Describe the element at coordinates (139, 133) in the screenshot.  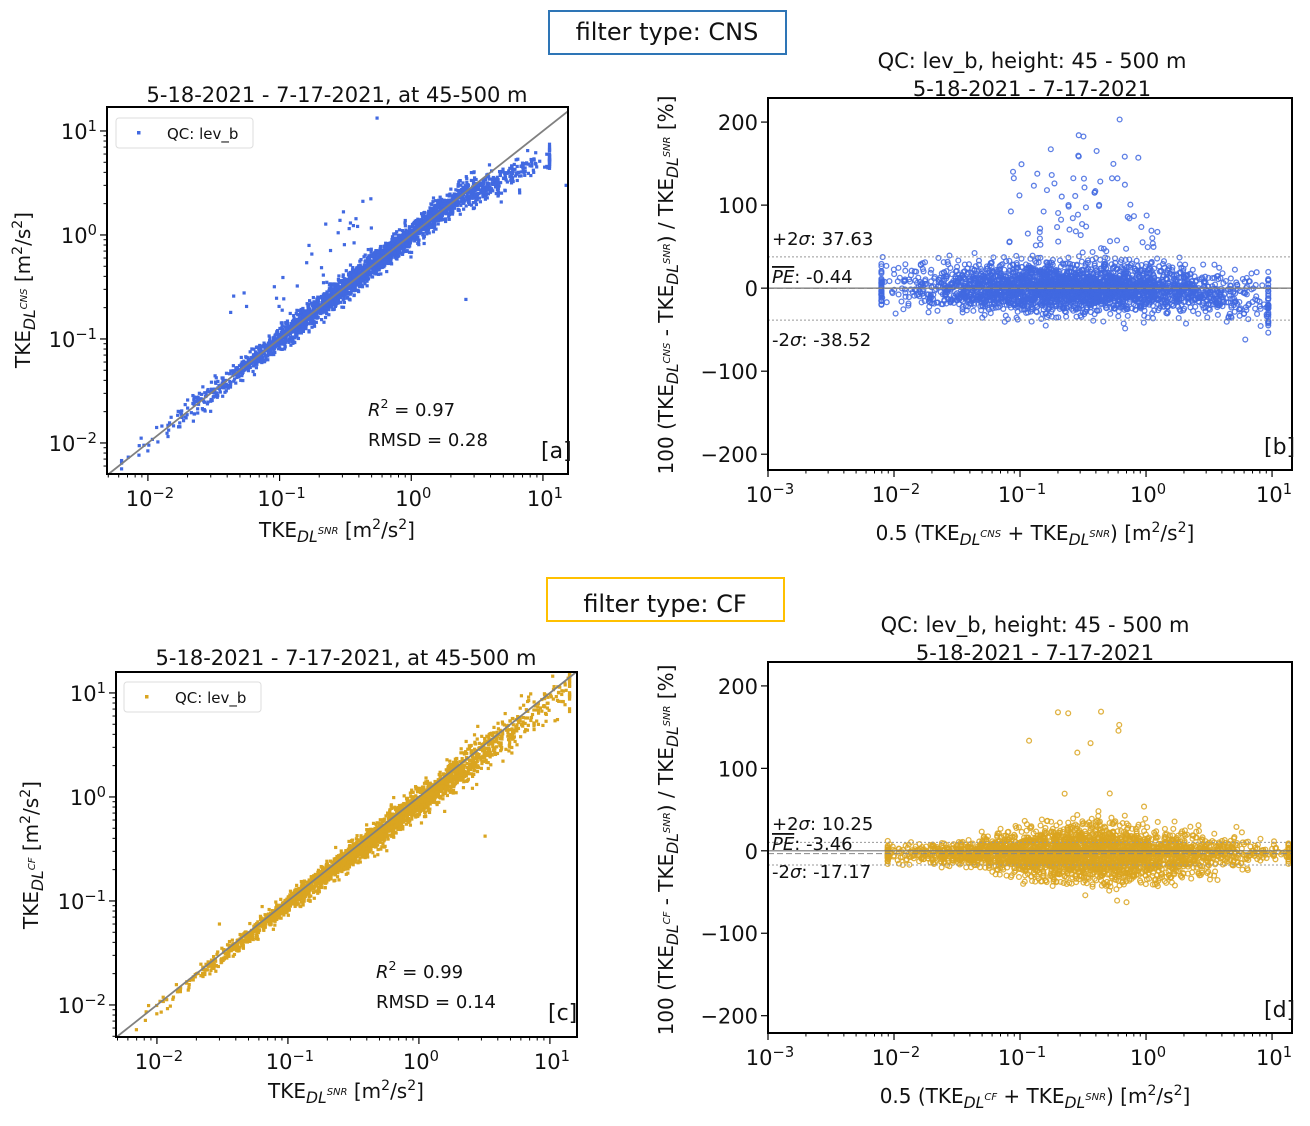
I see `legend-marker` at that location.